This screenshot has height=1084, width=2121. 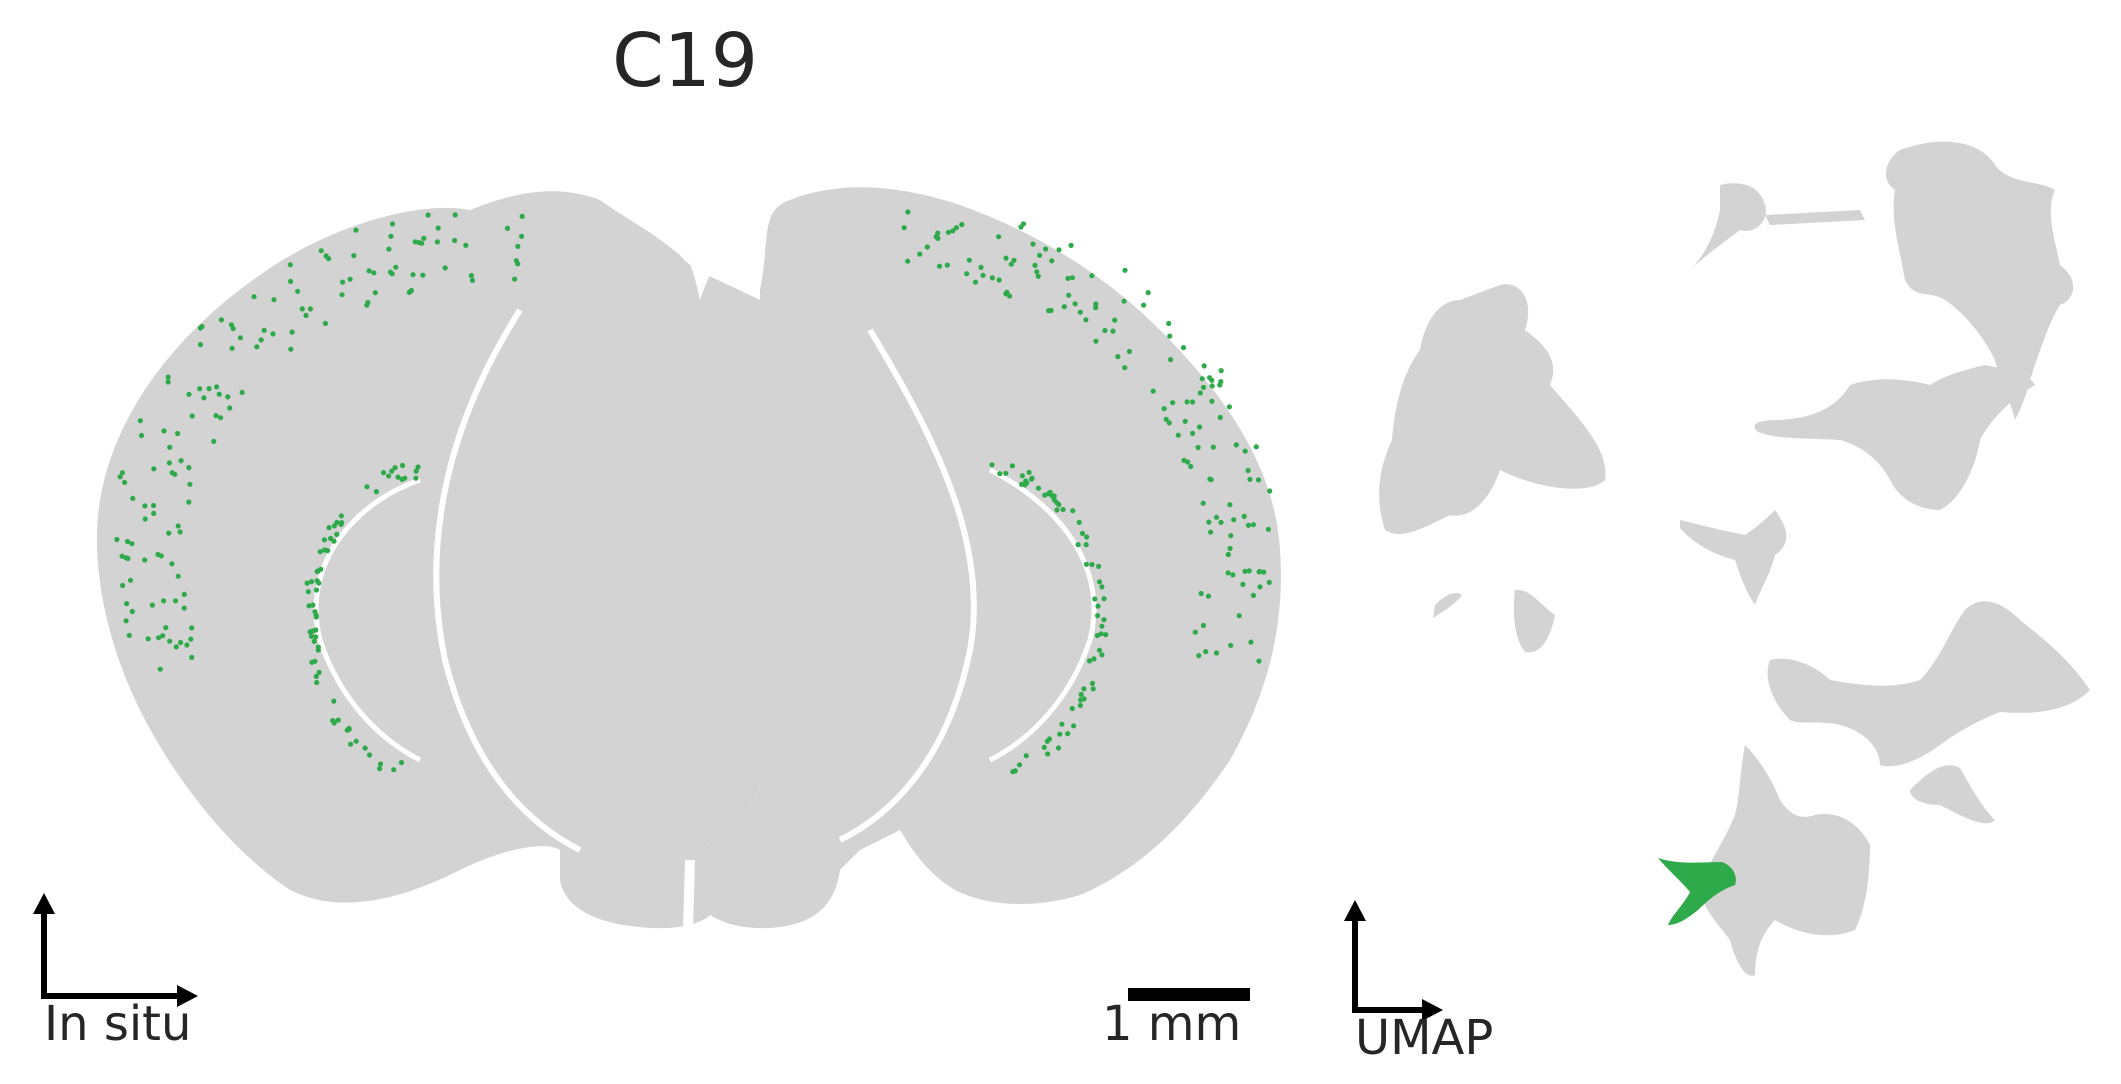 What do you see at coordinates (1189, 994) in the screenshot?
I see `scale-bar` at bounding box center [1189, 994].